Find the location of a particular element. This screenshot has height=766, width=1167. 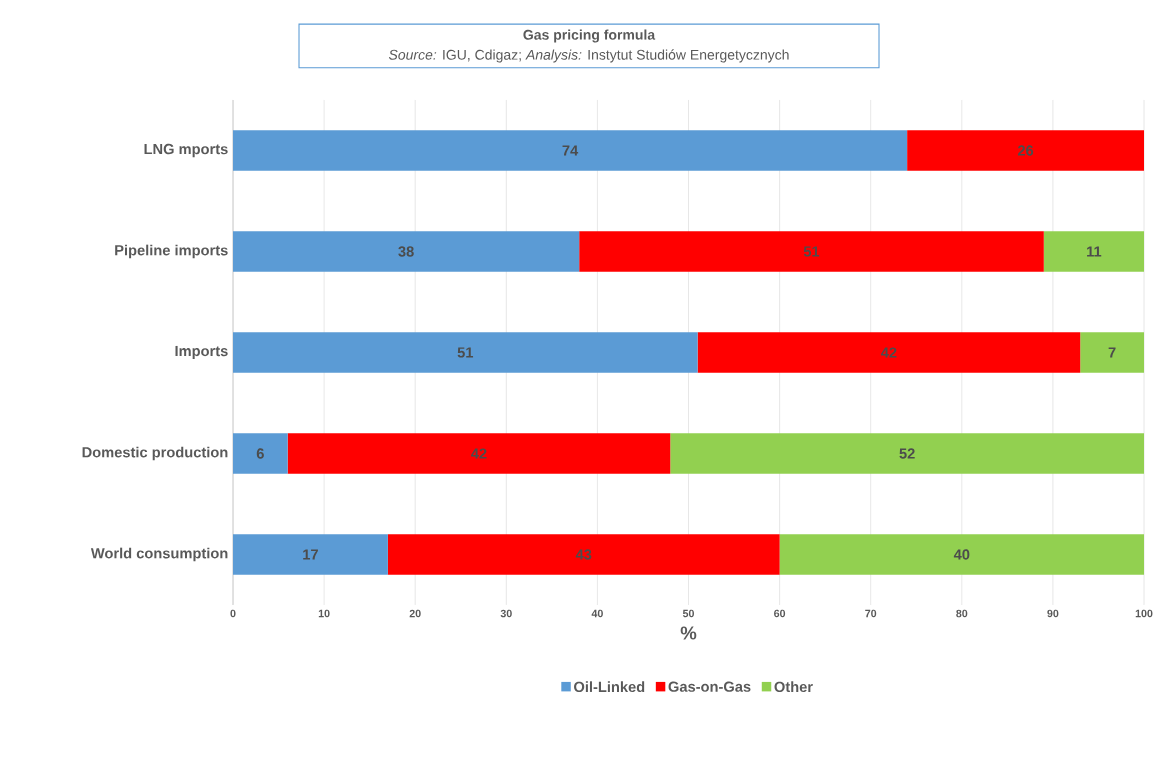

x-tick-label: 0 is located at coordinates (233, 613).